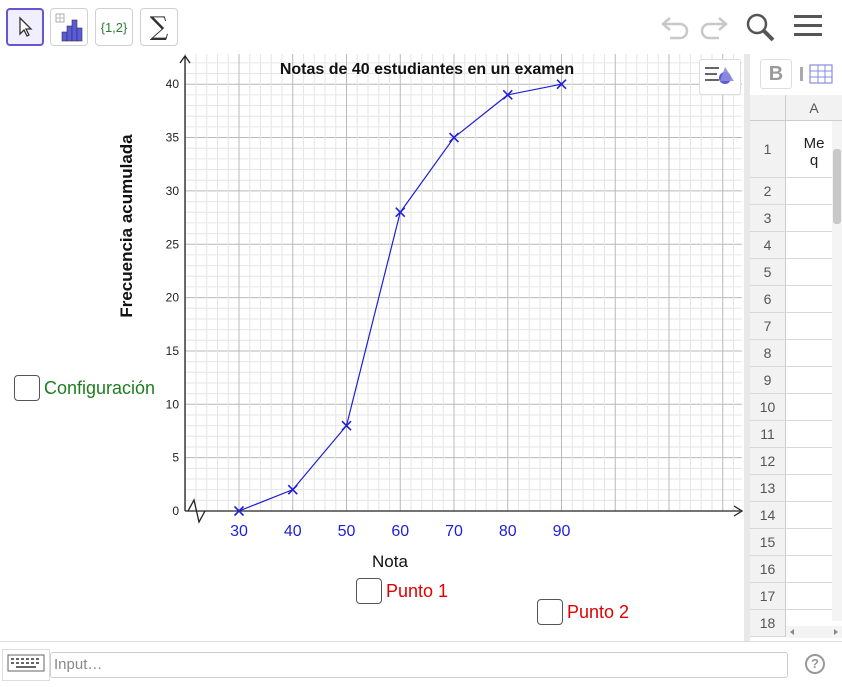  I want to click on spreadsheet-row: 14, so click(796, 515).